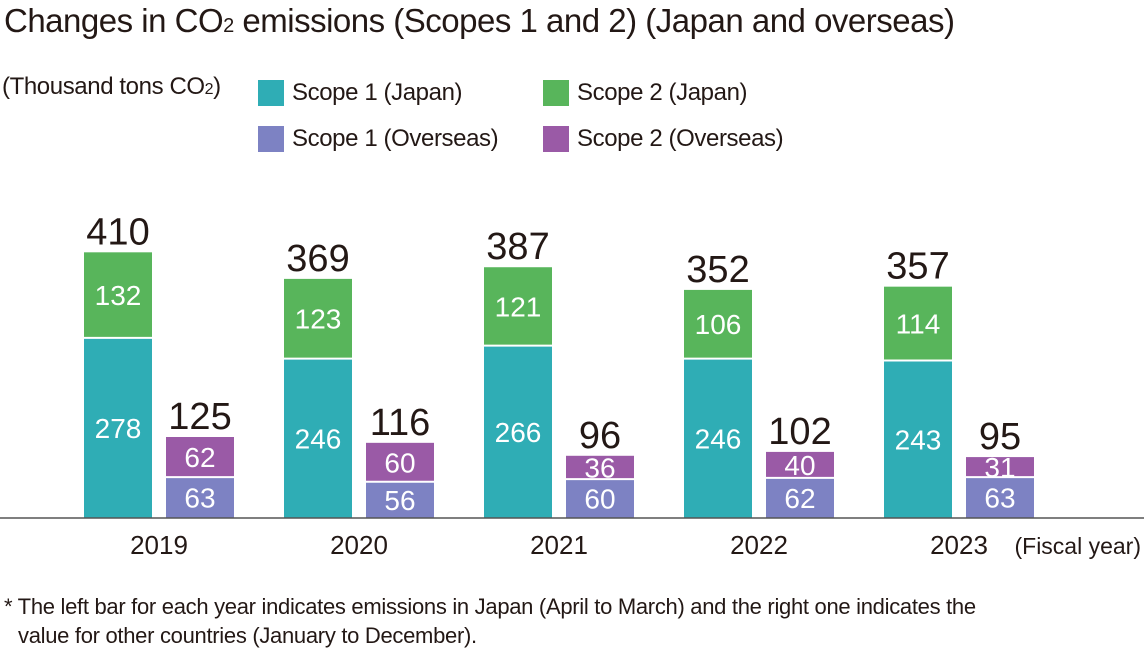 The width and height of the screenshot is (1144, 653). I want to click on bar-segment-scope-2-overseas-2021, so click(600, 467).